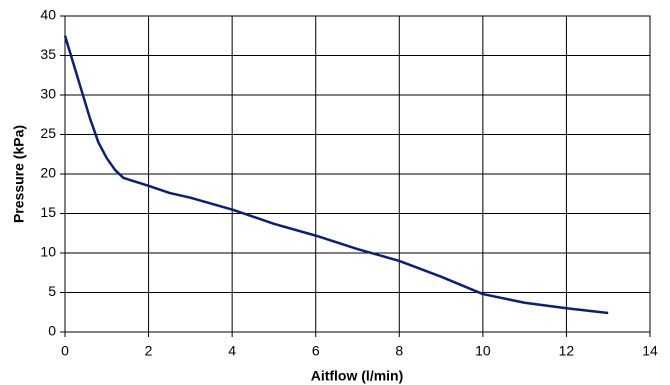 This screenshot has height=385, width=670. I want to click on y-tick-label: 10, so click(48, 252).